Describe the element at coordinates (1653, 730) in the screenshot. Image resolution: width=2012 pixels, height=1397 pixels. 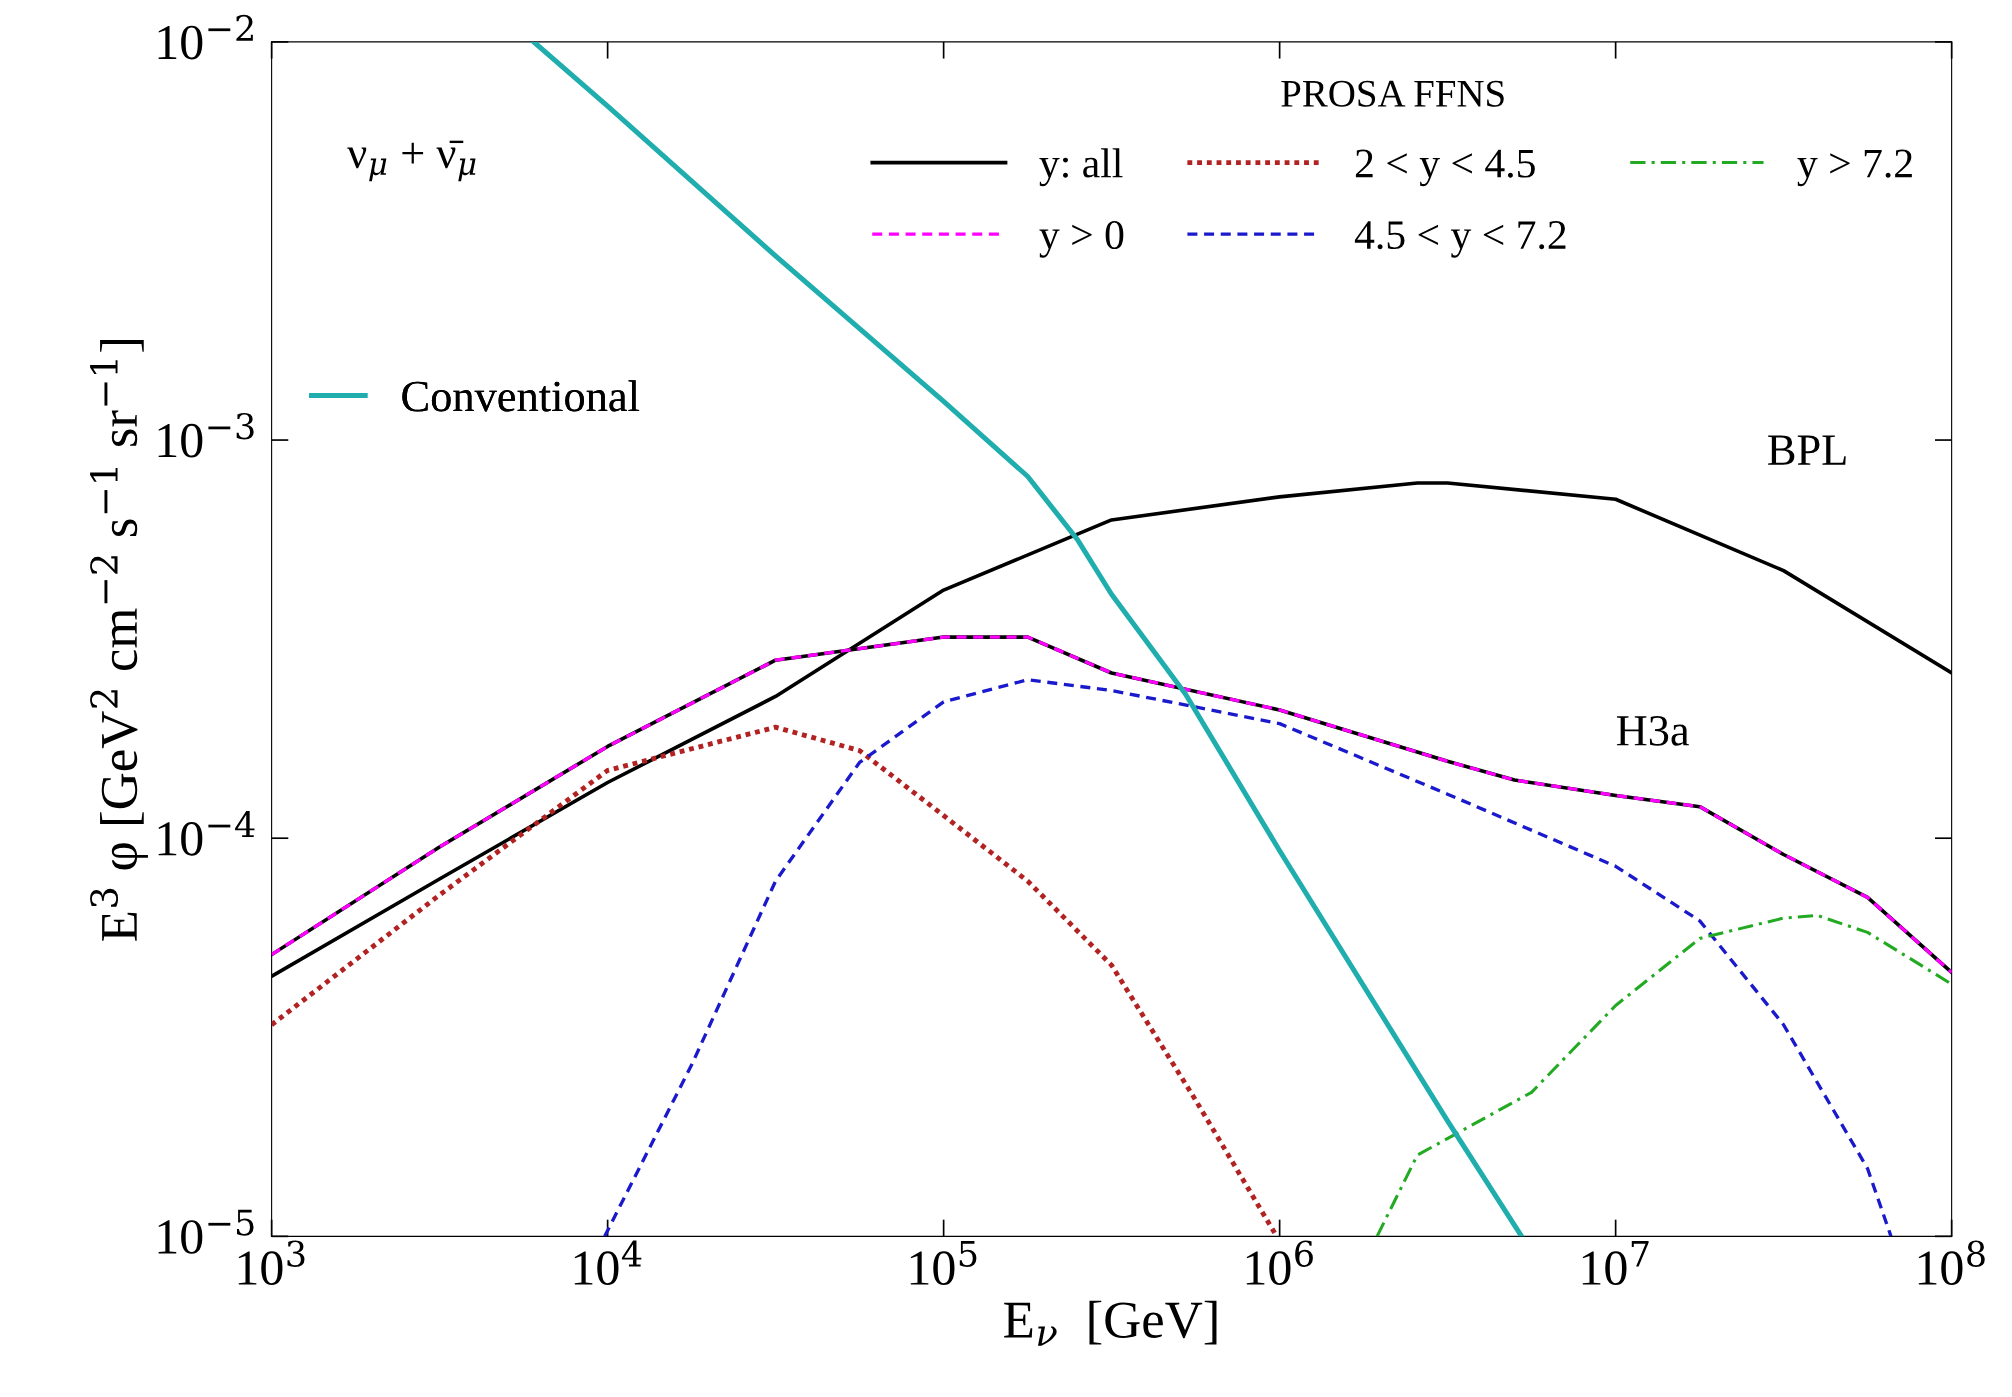
I see `annotation: H3a` at that location.